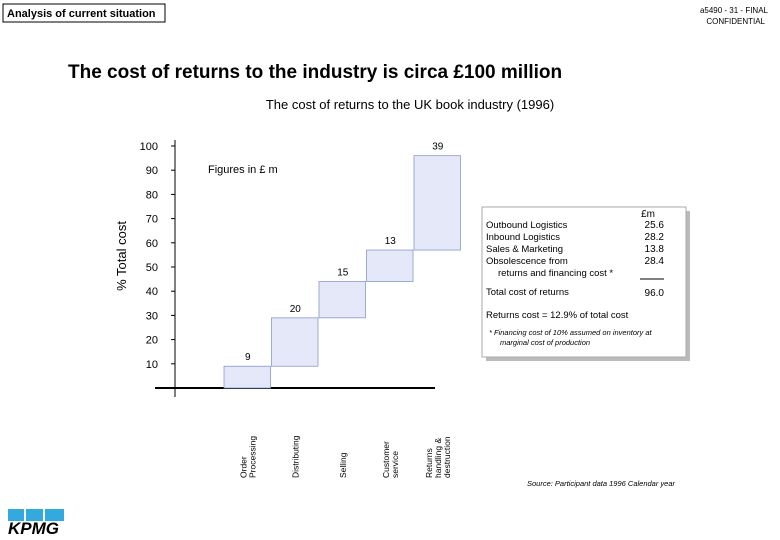 This screenshot has width=780, height=540. What do you see at coordinates (152, 268) in the screenshot?
I see `y-tick-label: 50` at bounding box center [152, 268].